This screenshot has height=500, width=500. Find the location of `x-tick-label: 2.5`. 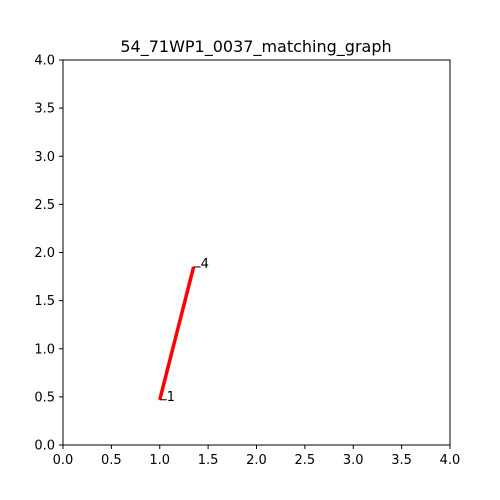

x-tick-label: 2.5 is located at coordinates (305, 460).